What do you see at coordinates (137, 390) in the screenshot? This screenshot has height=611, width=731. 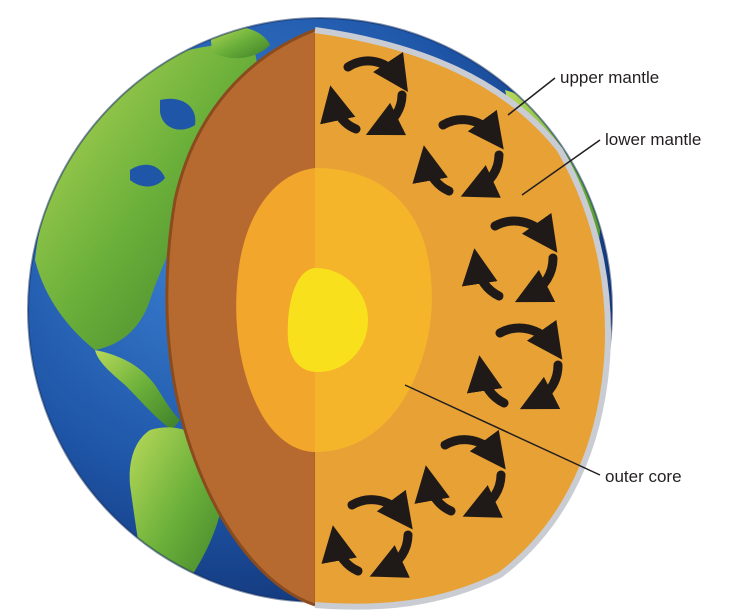 I see `central-america` at bounding box center [137, 390].